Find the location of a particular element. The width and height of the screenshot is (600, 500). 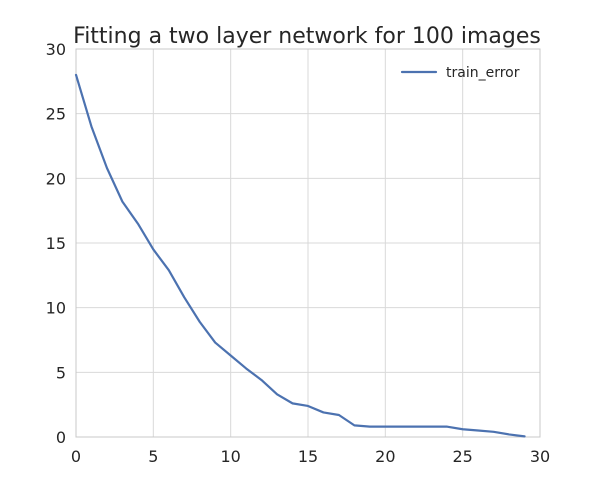

x-tick-label: 5 is located at coordinates (153, 456).